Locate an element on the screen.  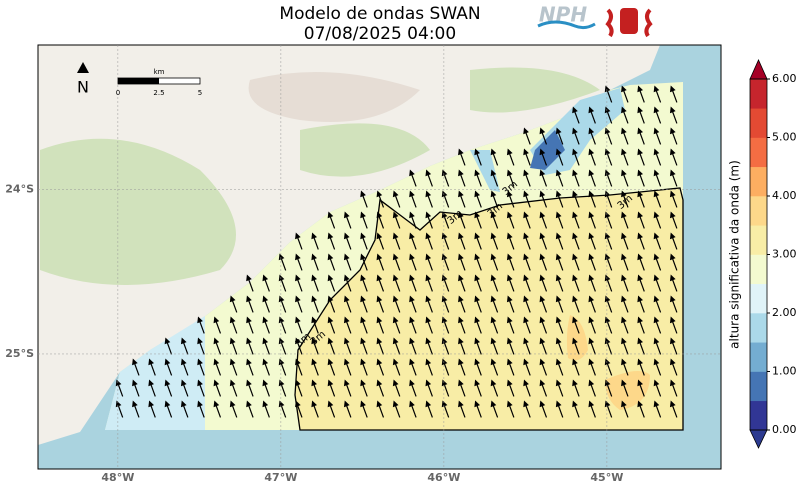
colorbar-tick-label: 0.00 is located at coordinates (784, 429).